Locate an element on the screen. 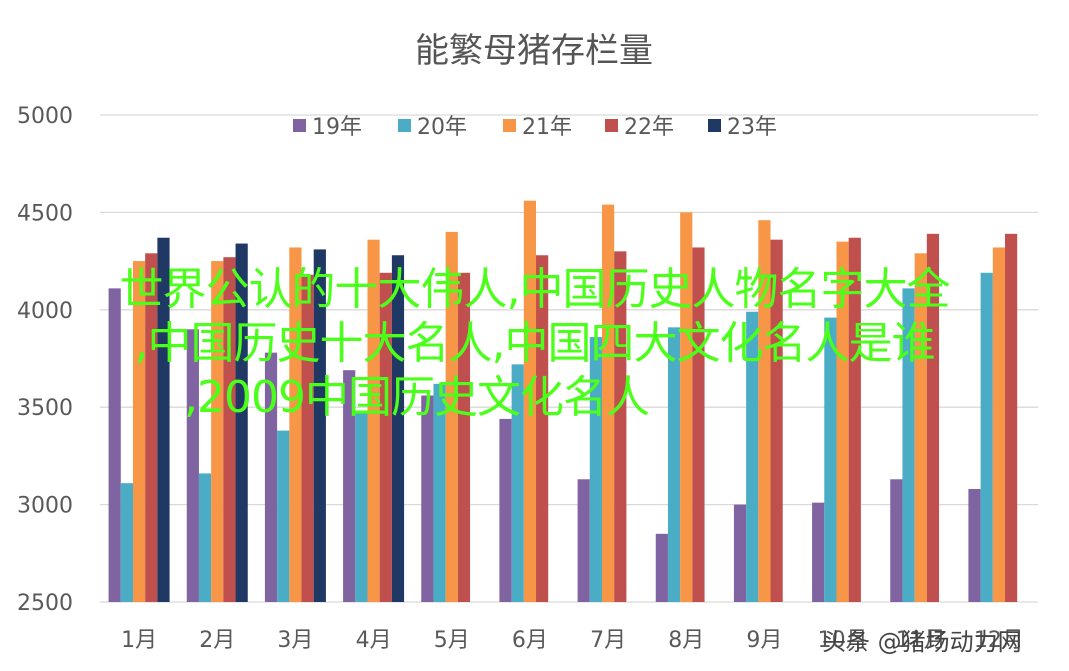 The height and width of the screenshot is (671, 1069). x-tick-label: 10月 is located at coordinates (843, 640).